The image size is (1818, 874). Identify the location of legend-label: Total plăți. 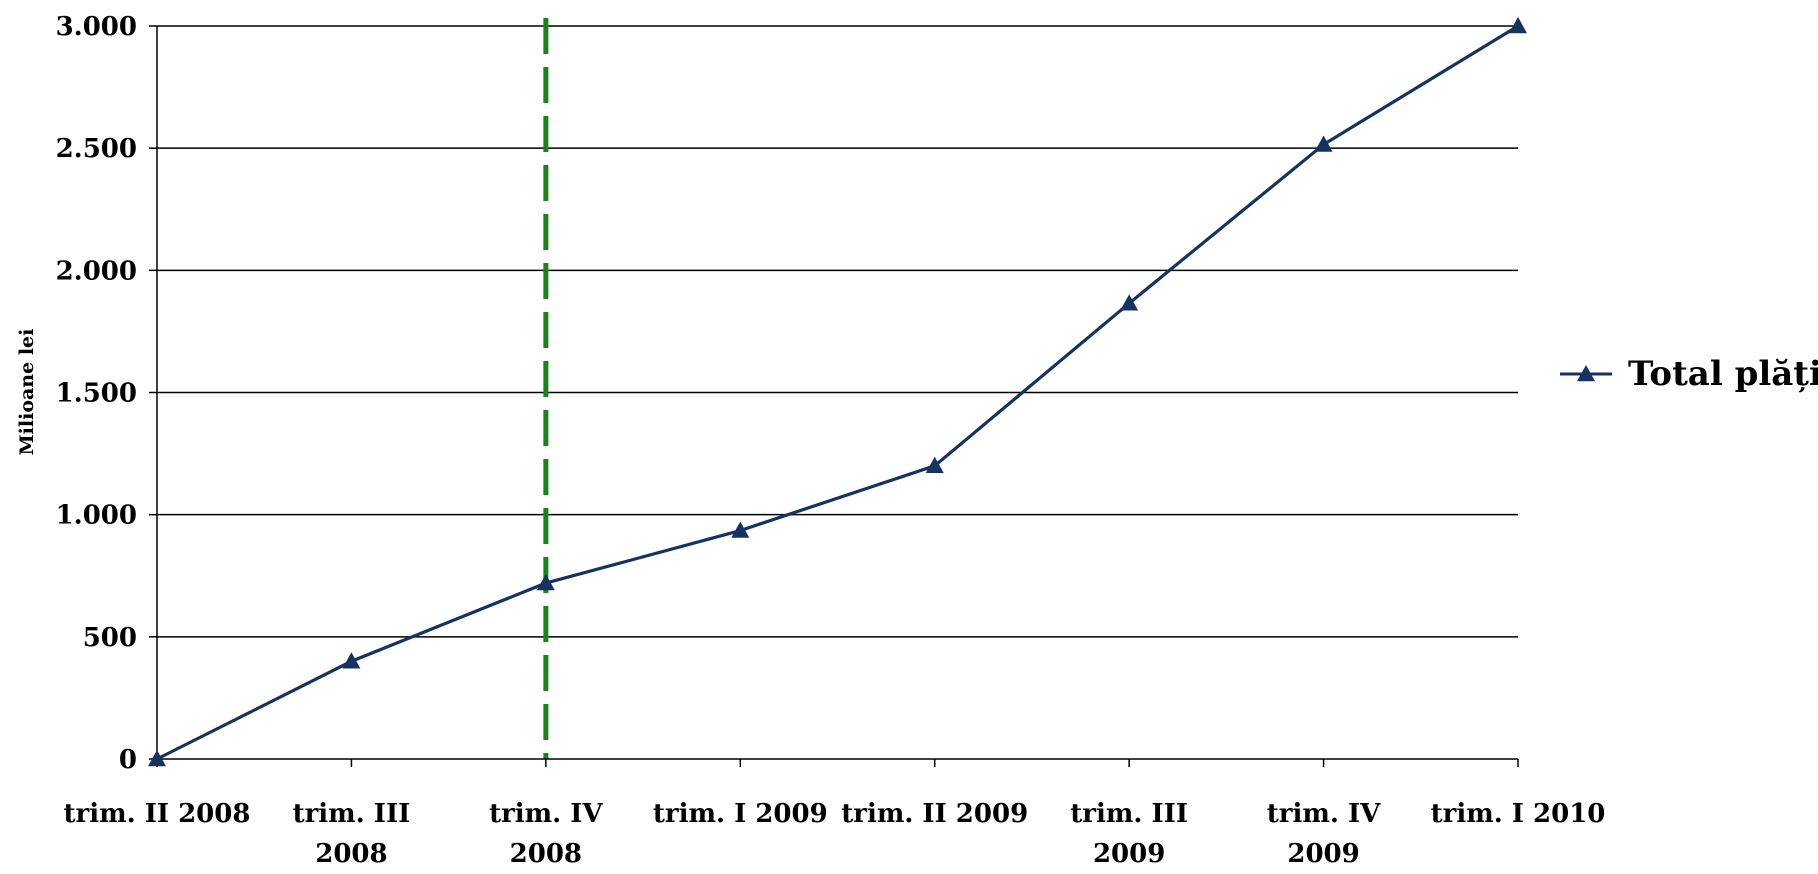
(1723, 374).